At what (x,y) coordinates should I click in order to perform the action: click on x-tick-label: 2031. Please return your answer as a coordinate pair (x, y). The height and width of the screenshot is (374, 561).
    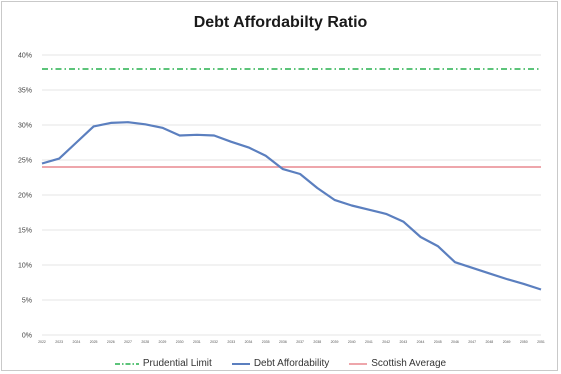
    Looking at the image, I should click on (197, 342).